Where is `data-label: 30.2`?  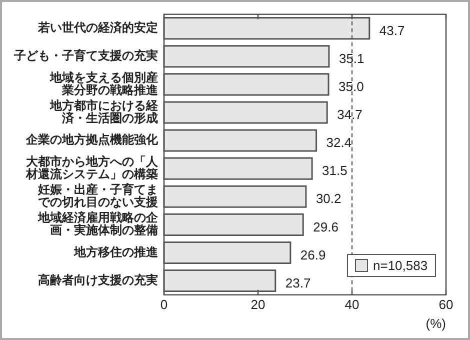
data-label: 30.2 is located at coordinates (329, 198).